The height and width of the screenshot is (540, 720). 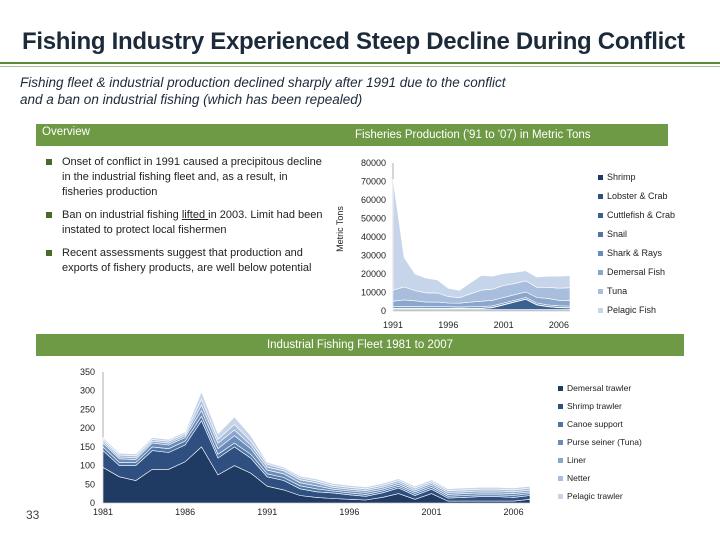 I want to click on y-tick-label: 350, so click(x=87, y=372).